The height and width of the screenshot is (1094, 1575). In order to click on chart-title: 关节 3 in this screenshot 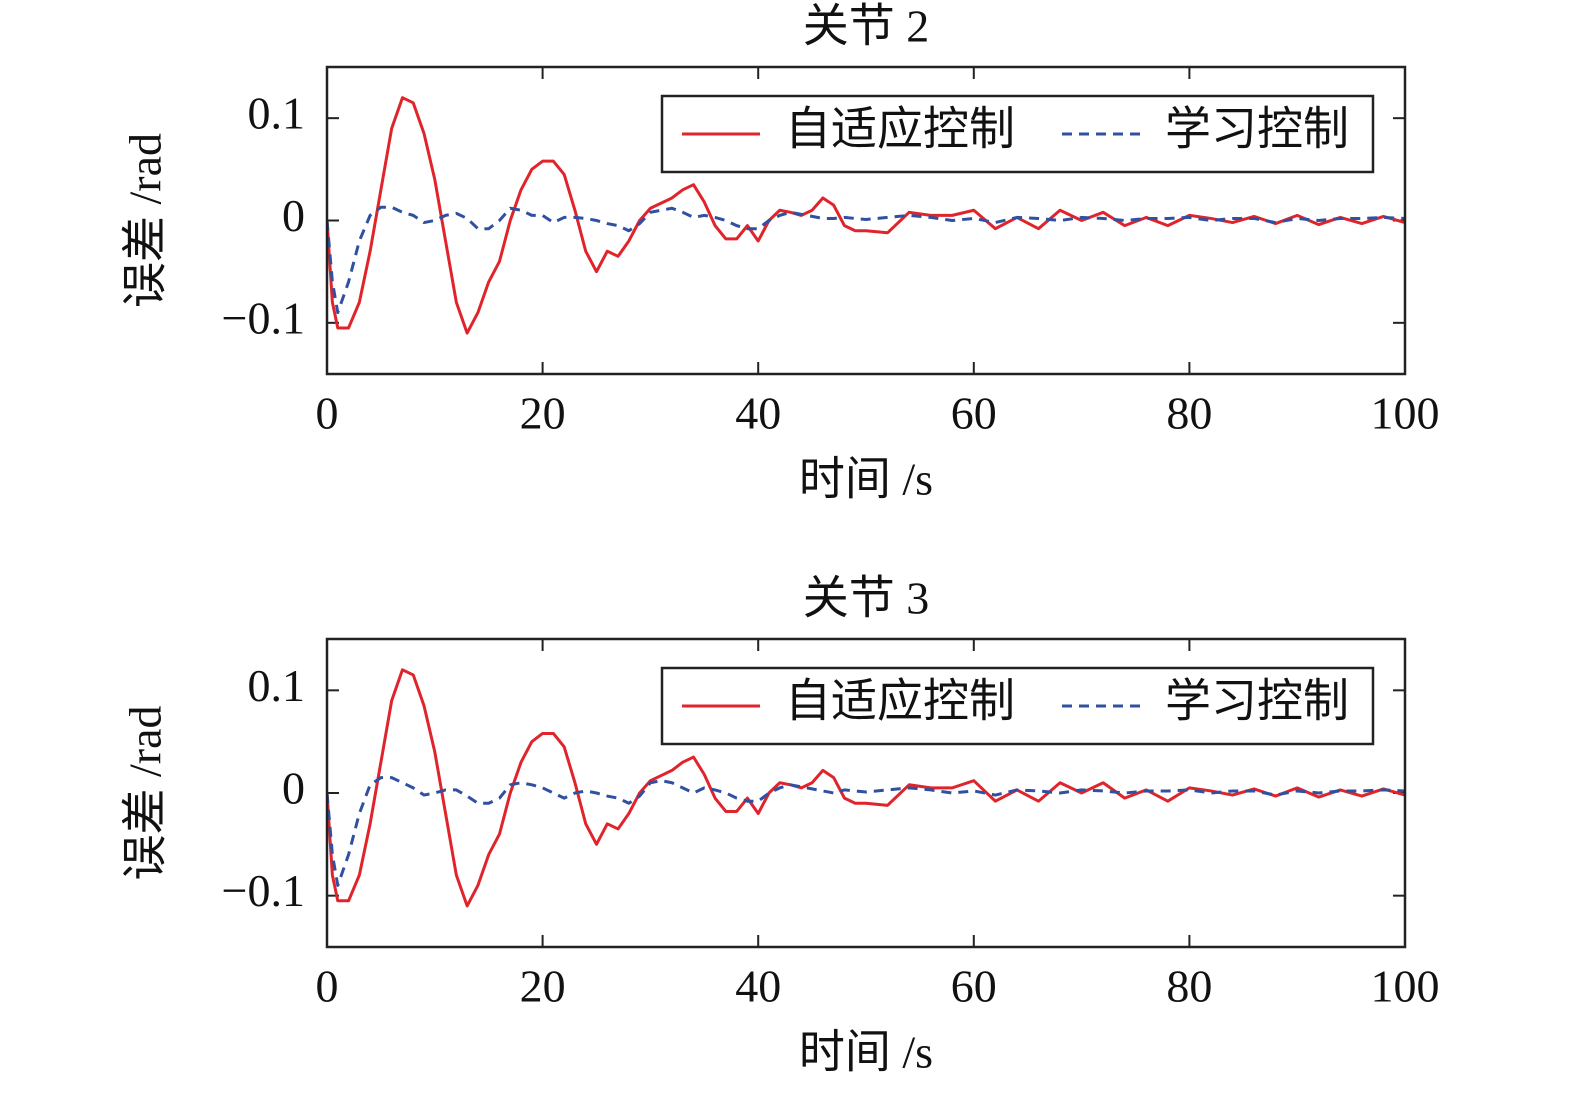, I will do `click(866, 598)`.